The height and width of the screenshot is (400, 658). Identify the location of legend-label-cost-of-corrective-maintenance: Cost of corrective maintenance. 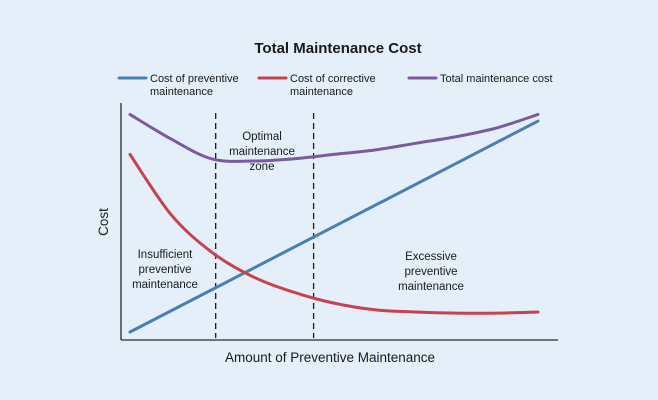
(333, 85).